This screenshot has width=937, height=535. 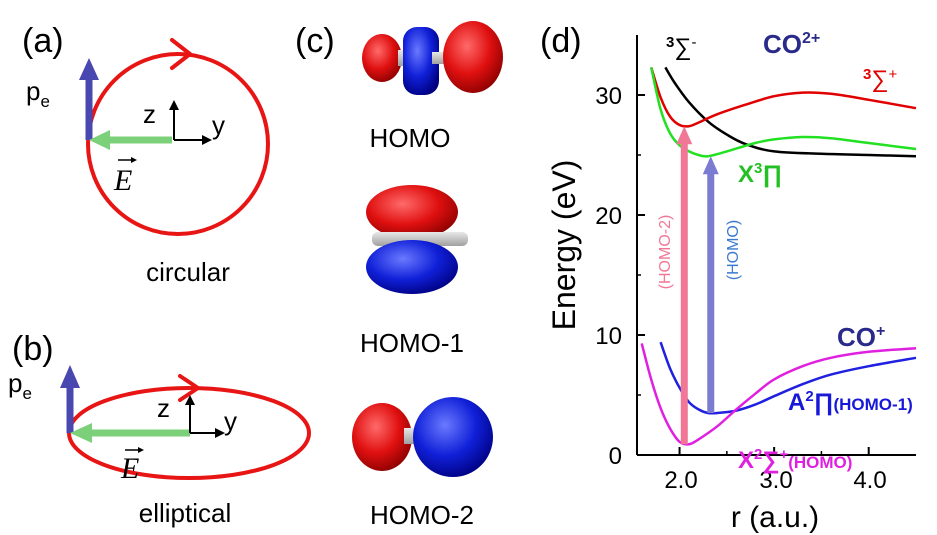 I want to click on caption-circular: circular, so click(x=188, y=272).